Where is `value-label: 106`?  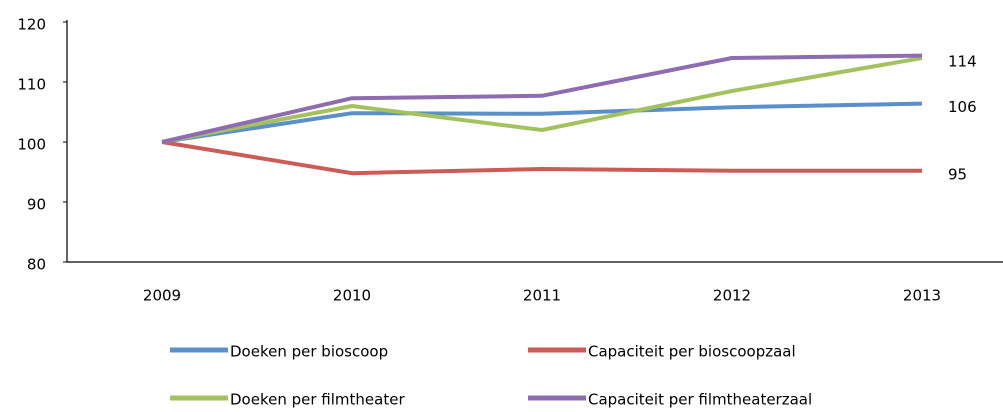
value-label: 106 is located at coordinates (962, 107).